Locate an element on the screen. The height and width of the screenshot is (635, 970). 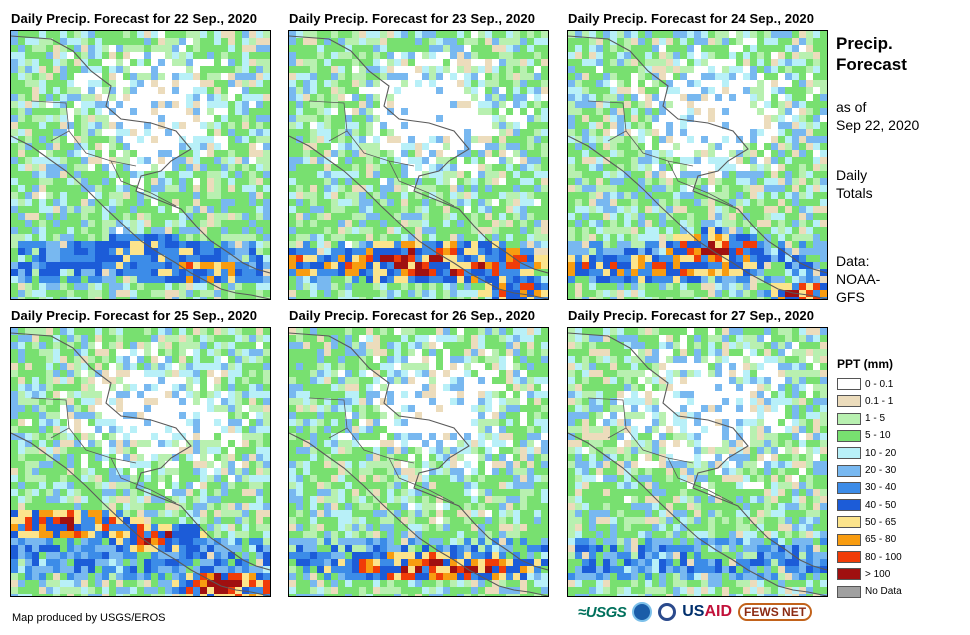
usaid-logo-us: US is located at coordinates (693, 611).